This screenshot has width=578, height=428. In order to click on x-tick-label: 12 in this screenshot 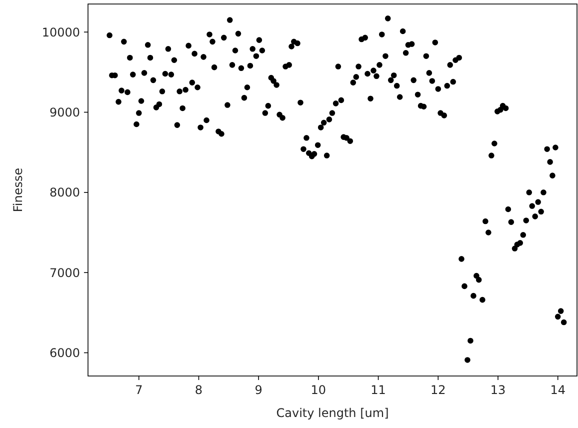, I will do `click(438, 390)`.